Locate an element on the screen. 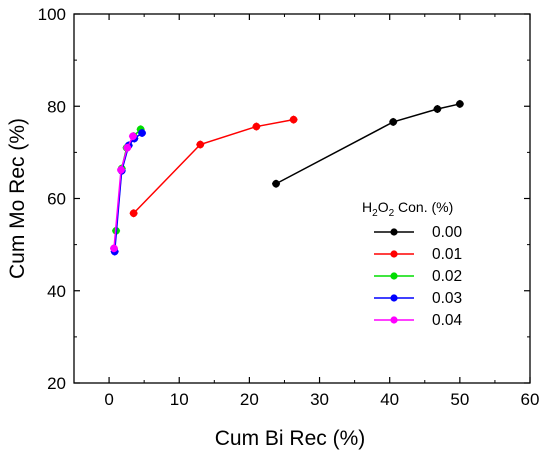 This screenshot has width=550, height=455. series-0.01 is located at coordinates (213, 166).